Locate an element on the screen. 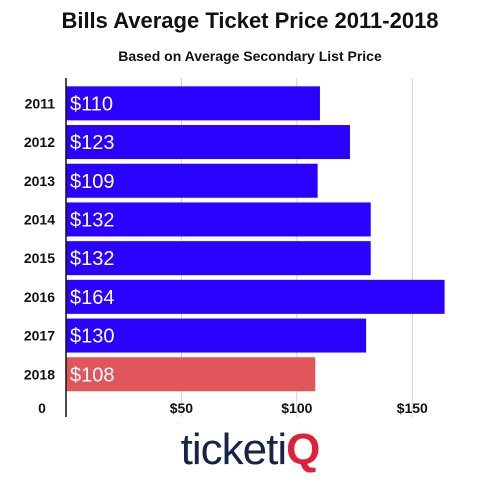 The width and height of the screenshot is (500, 483). x-tick-label: $50 is located at coordinates (182, 408).